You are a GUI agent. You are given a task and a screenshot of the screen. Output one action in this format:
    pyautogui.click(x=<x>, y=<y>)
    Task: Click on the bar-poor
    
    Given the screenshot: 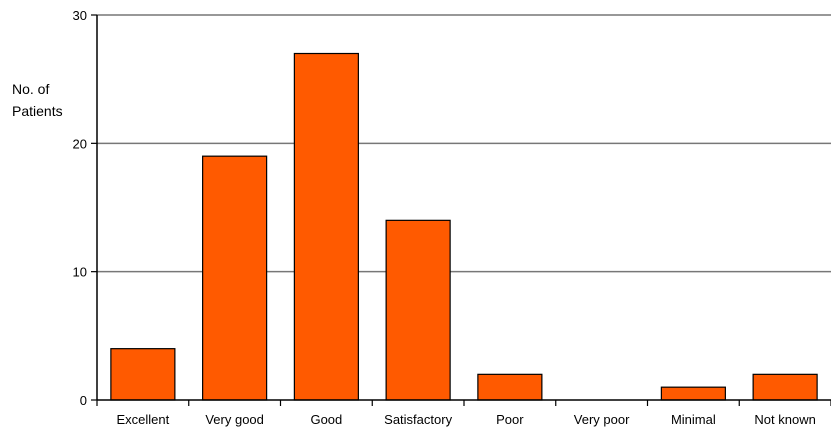 What is the action you would take?
    pyautogui.click(x=510, y=387)
    